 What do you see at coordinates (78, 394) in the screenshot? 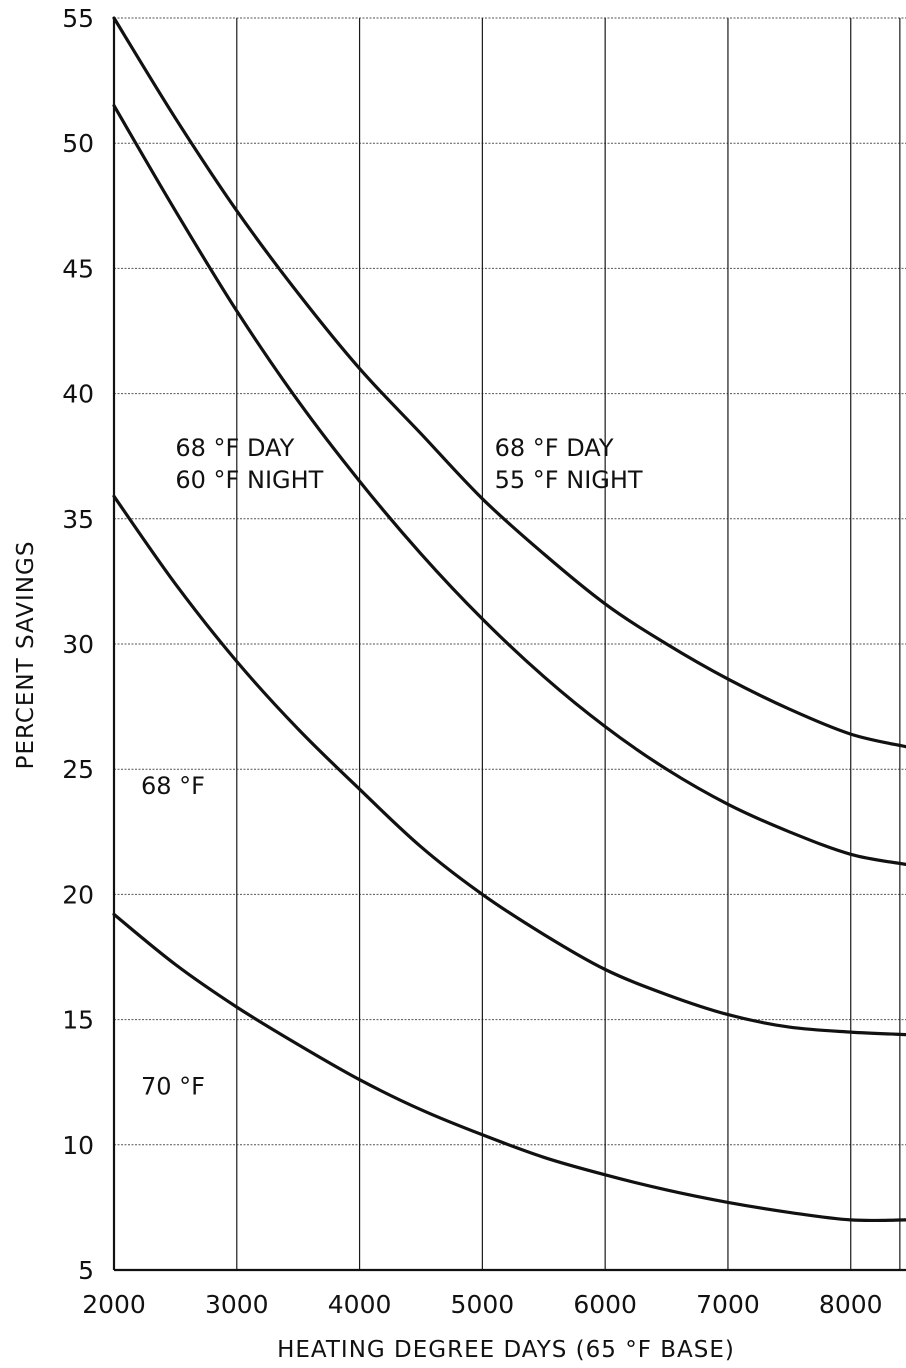
I see `y-tick-label: 40` at bounding box center [78, 394].